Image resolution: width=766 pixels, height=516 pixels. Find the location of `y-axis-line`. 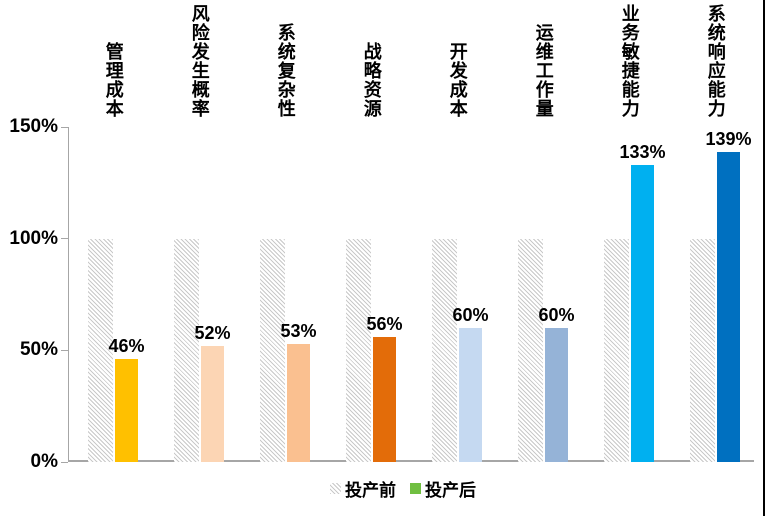

y-axis-line is located at coordinates (68, 294).